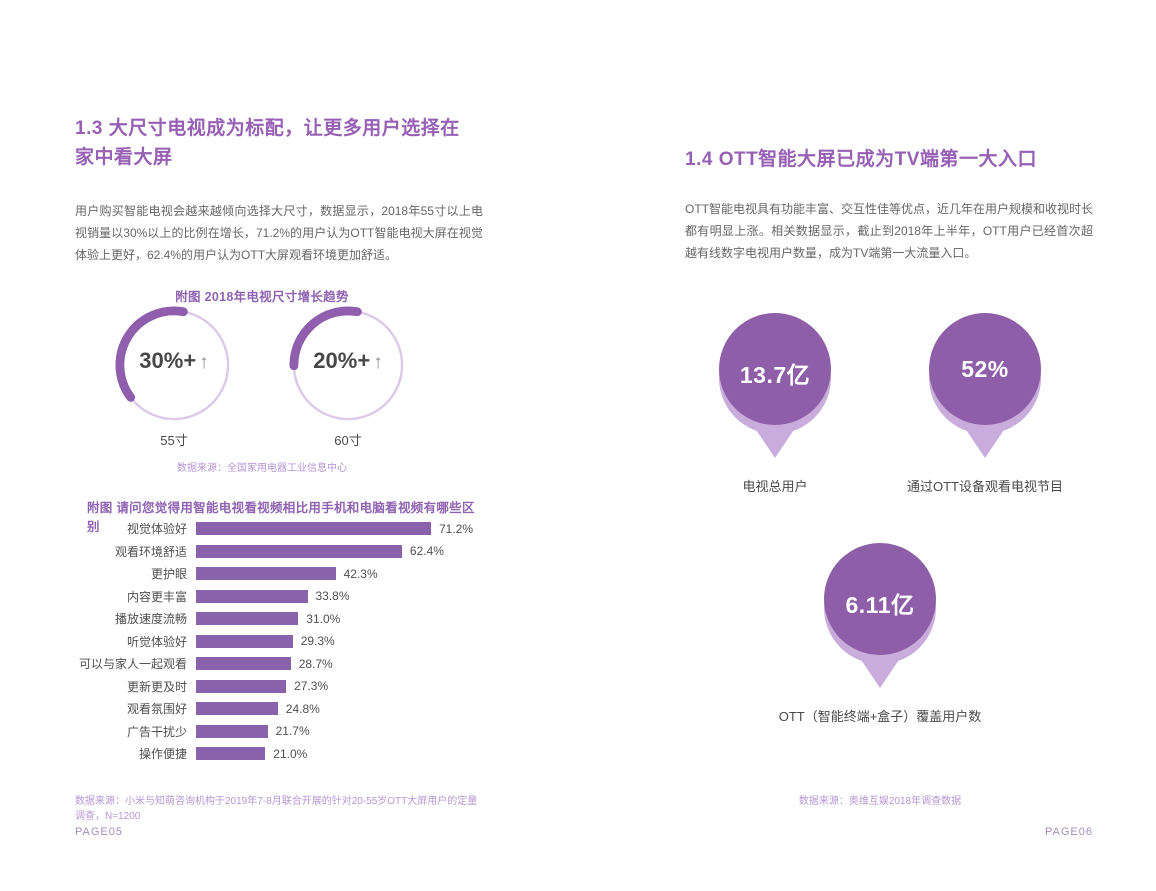 The width and height of the screenshot is (1156, 891). What do you see at coordinates (332, 596) in the screenshot?
I see `bar-value-label: 33.8%` at bounding box center [332, 596].